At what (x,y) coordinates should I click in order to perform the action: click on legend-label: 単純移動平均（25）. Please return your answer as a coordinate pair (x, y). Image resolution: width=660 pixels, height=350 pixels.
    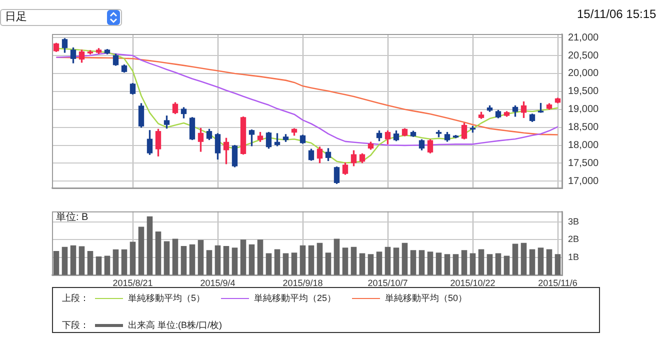
    Looking at the image, I should click on (295, 298).